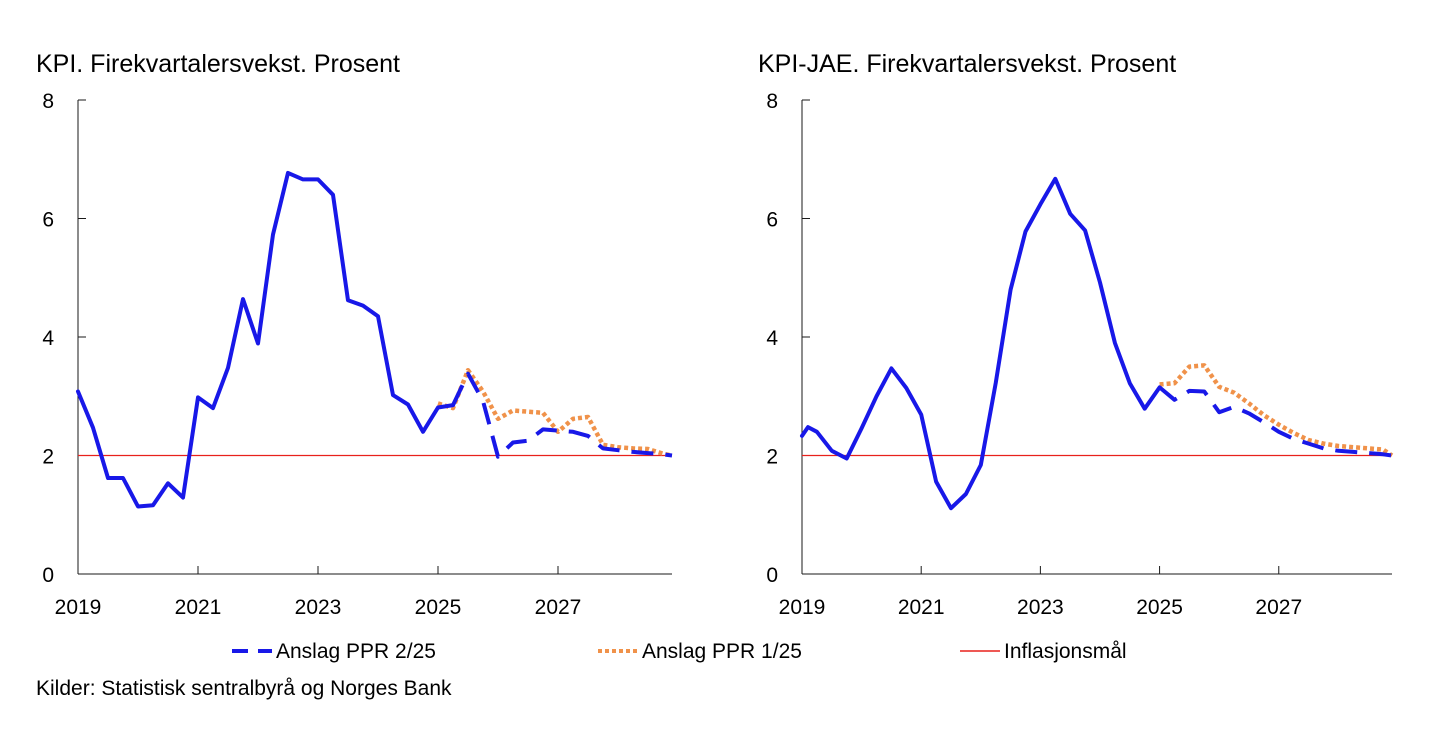 This screenshot has width=1445, height=746. Describe the element at coordinates (722, 651) in the screenshot. I see `legend-label: Anslag PPR 1/25` at that location.